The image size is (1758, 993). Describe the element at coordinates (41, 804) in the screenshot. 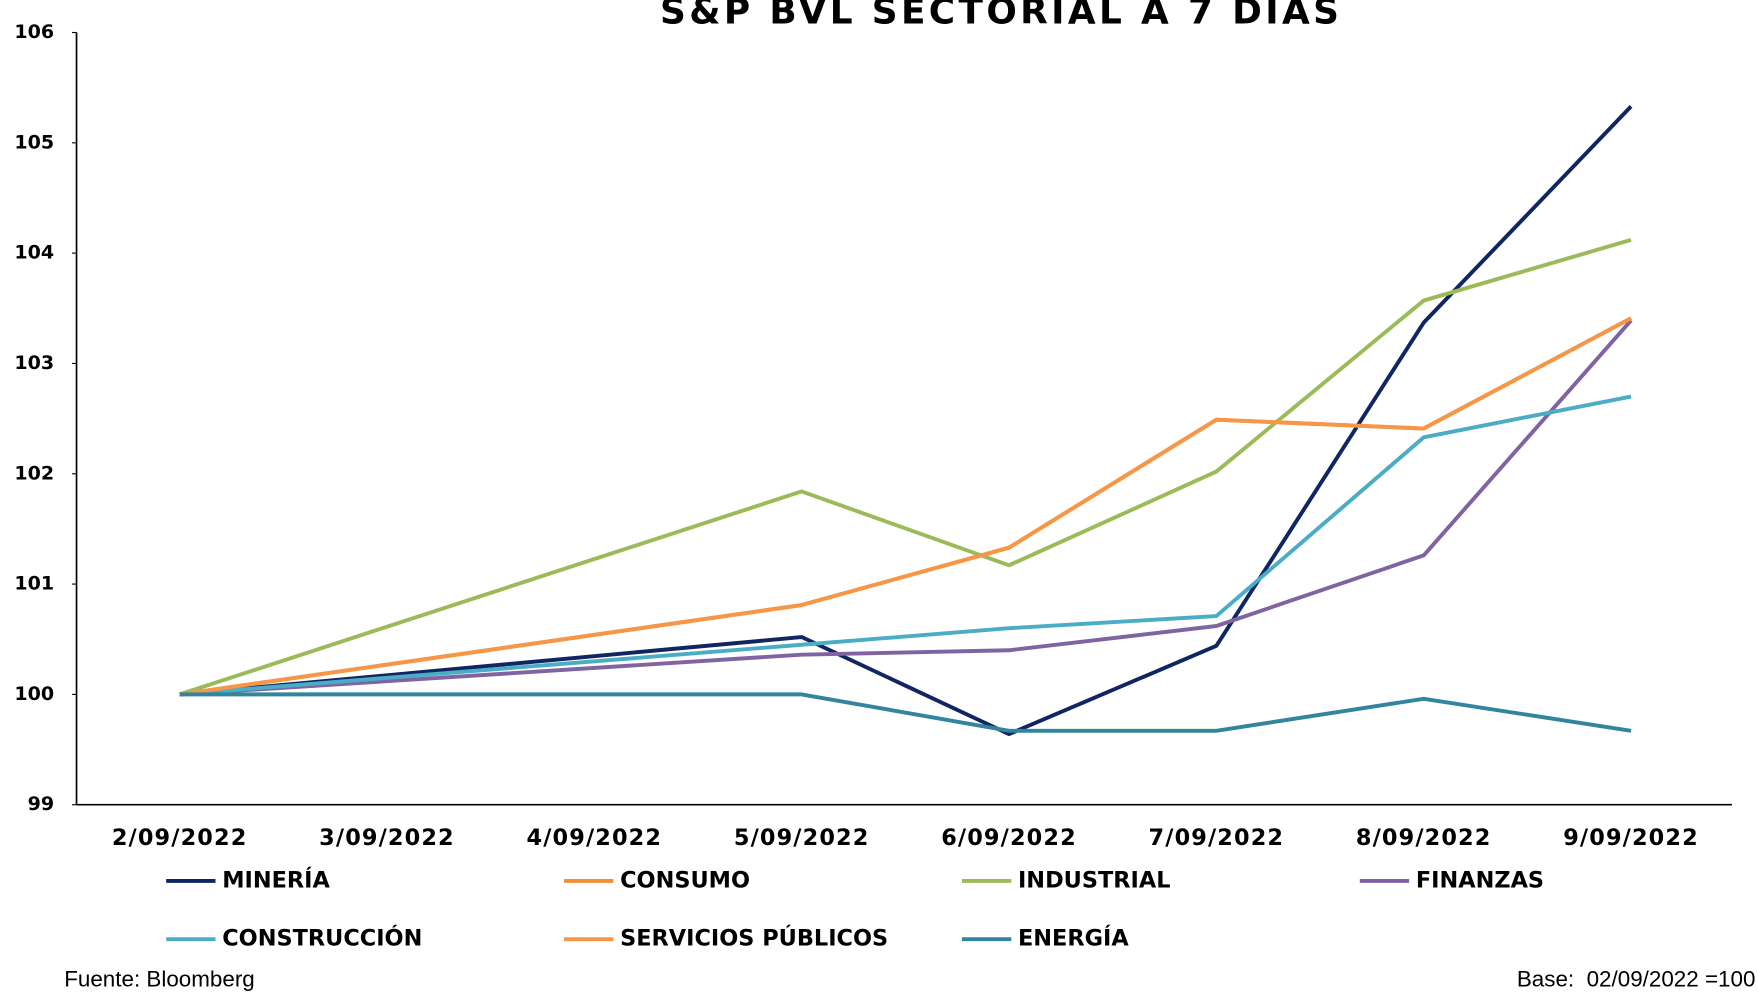

I see `y-tick-label: 99` at that location.